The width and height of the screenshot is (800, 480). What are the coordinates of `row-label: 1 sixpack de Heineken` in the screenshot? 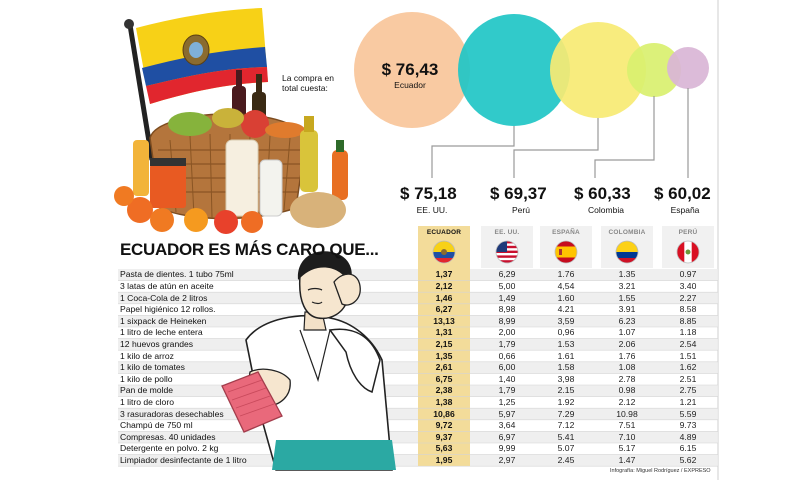 It's located at (163, 320).